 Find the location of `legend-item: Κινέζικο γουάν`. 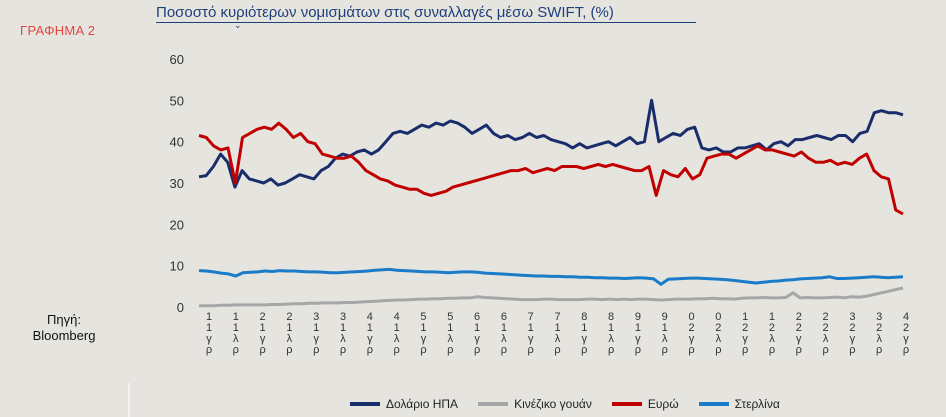

legend-item: Κινέζικο γουάν is located at coordinates (535, 404).